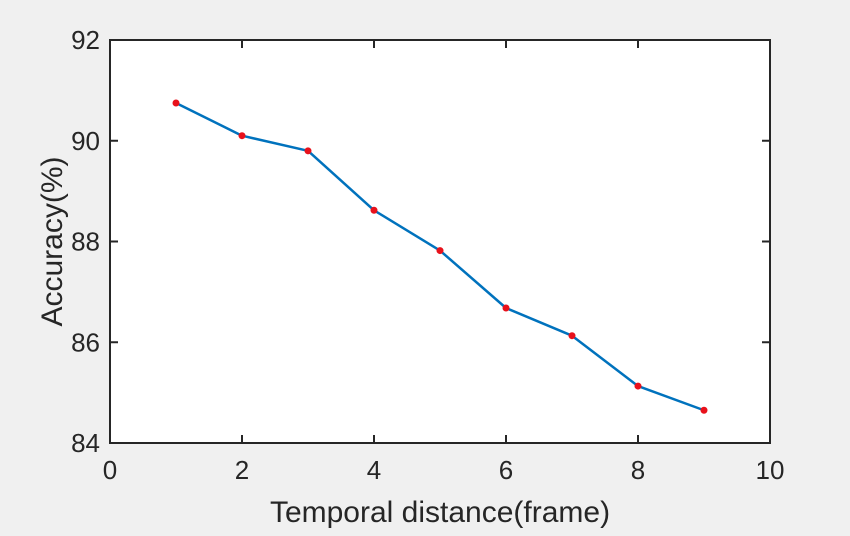  Describe the element at coordinates (770, 470) in the screenshot. I see `x-tick-label: 10` at that location.